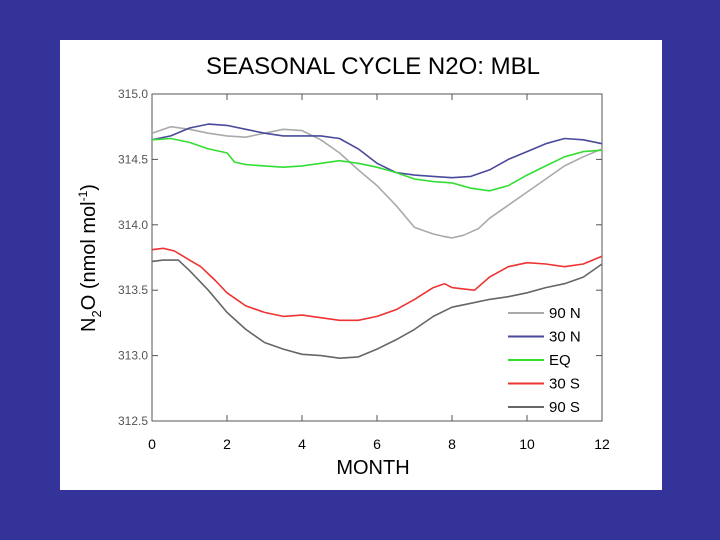 The image size is (720, 540). Describe the element at coordinates (377, 164) in the screenshot. I see `series-line-eq` at that location.